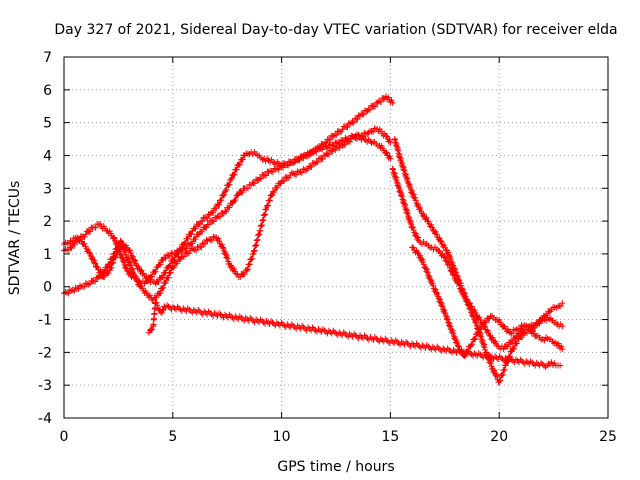  I want to click on y-tick-label: 6, so click(47, 91).